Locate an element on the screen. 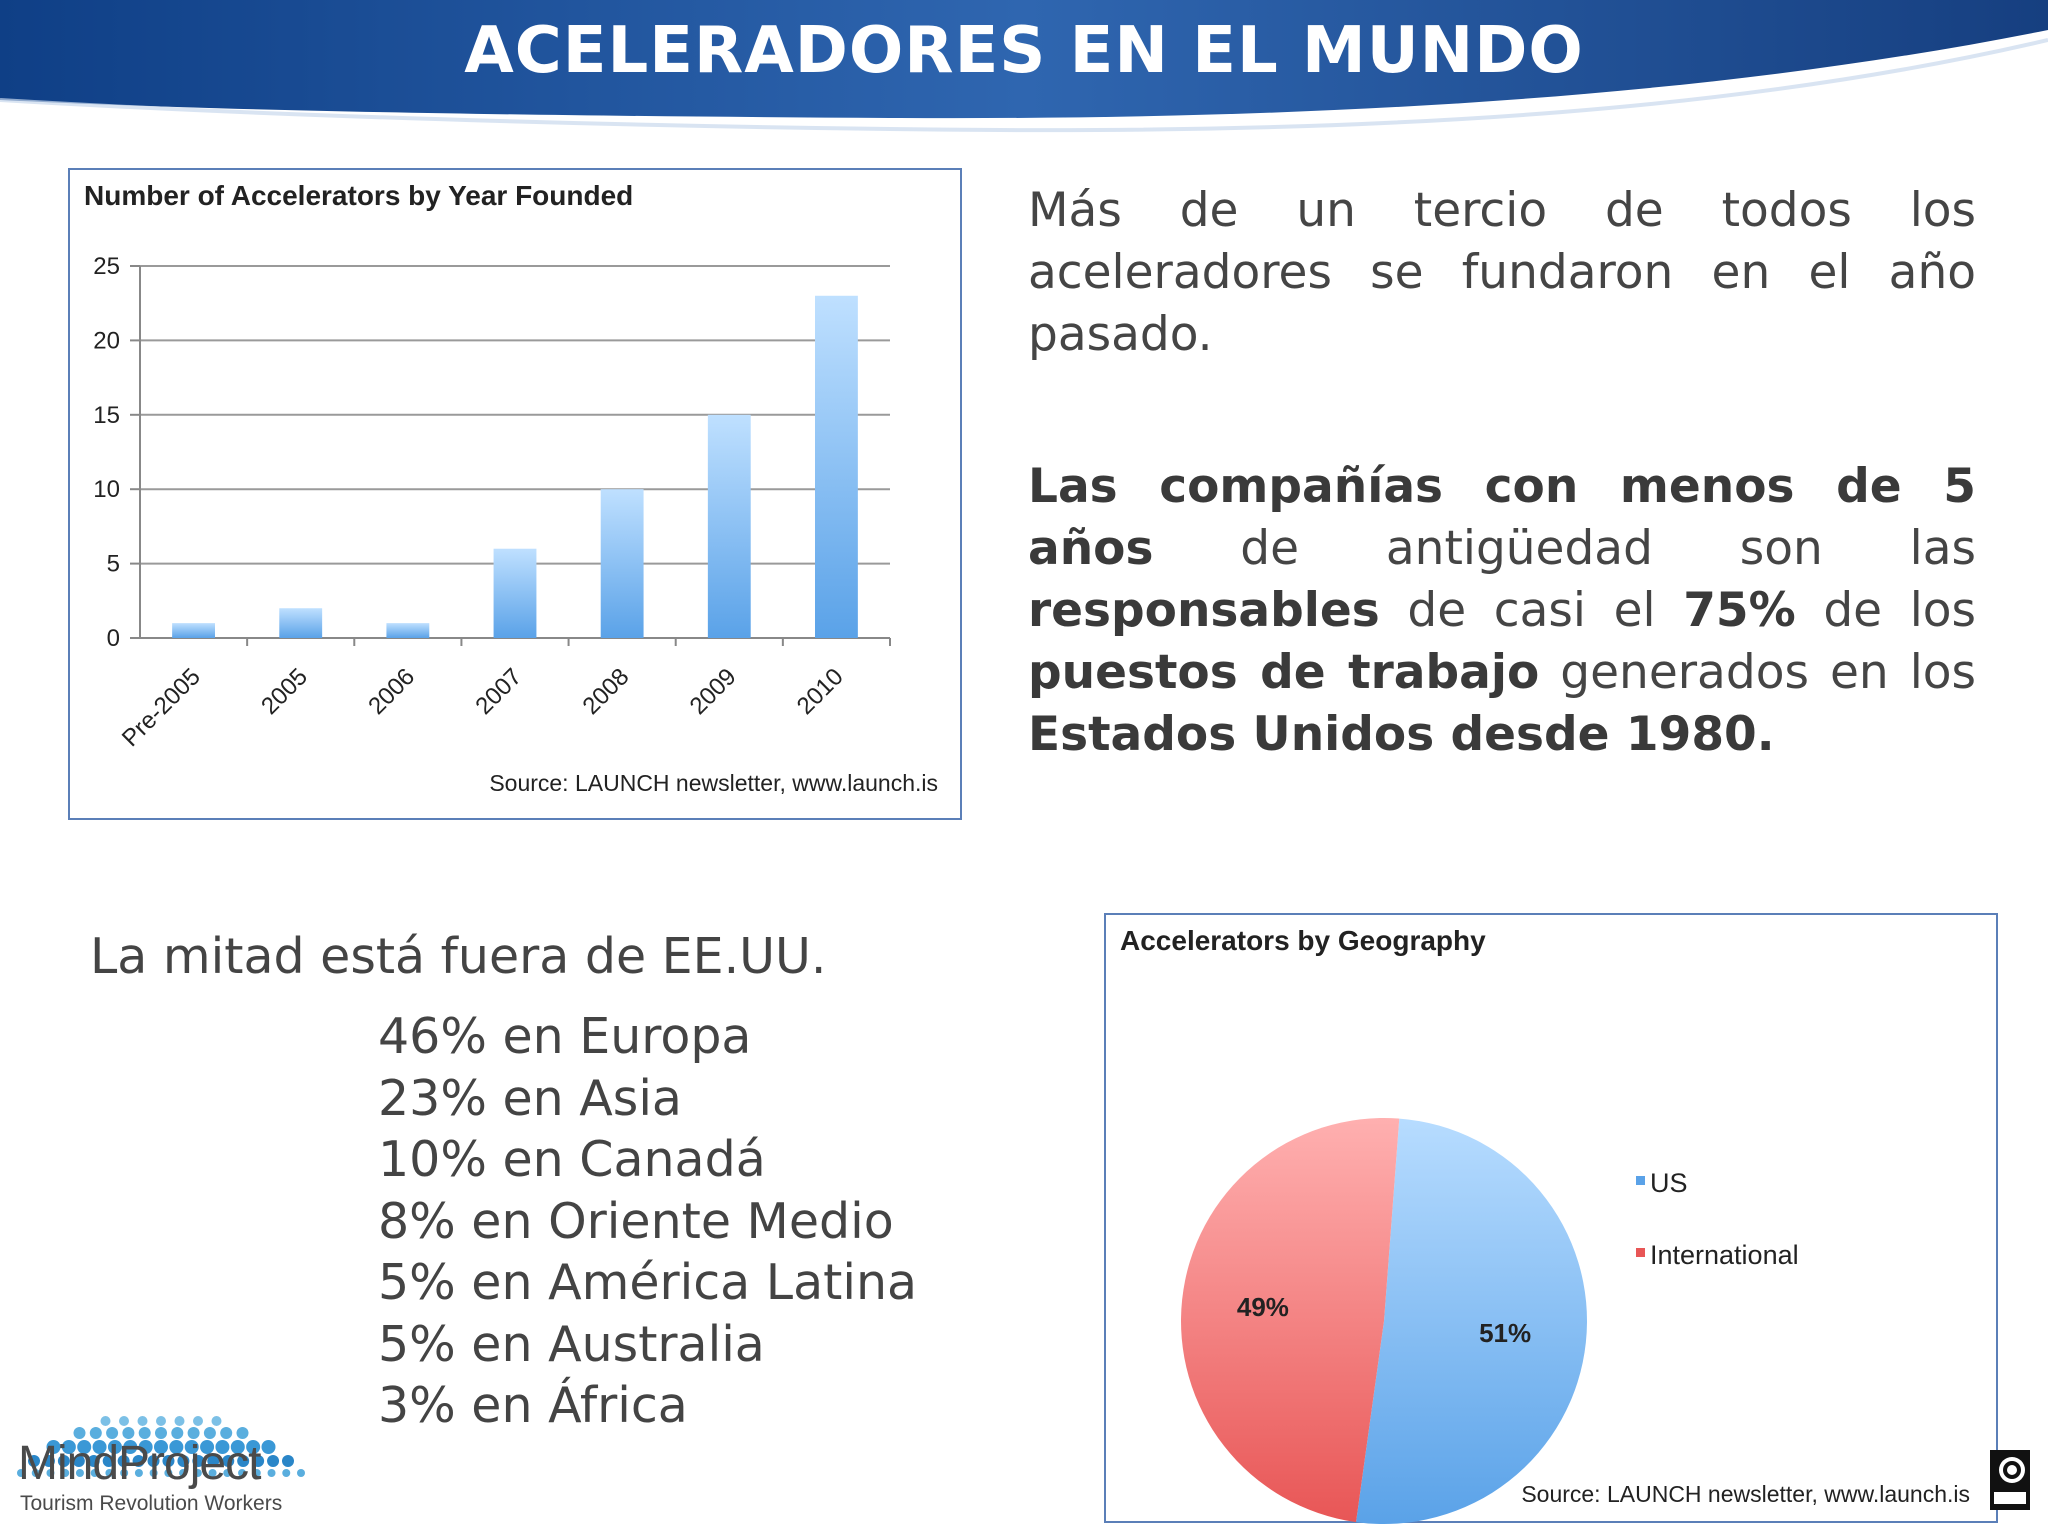 The width and height of the screenshot is (2048, 1536). logo-tagline: Tourism Revolution Workers is located at coordinates (151, 1503).